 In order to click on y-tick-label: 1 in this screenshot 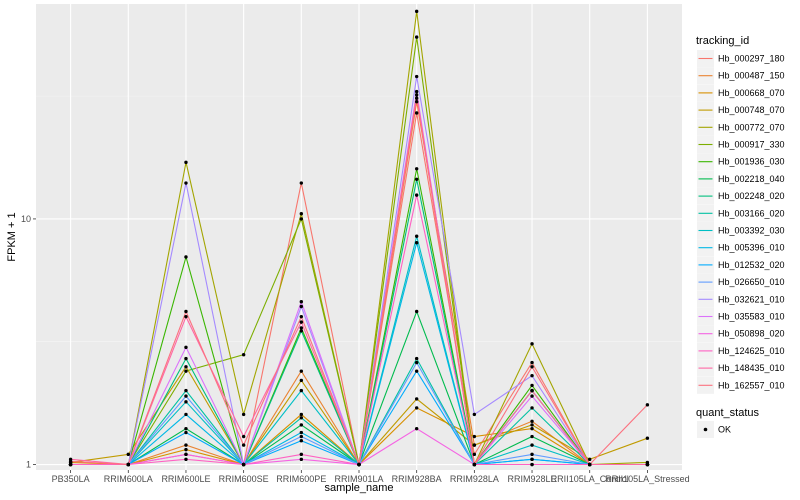, I will do `click(28, 465)`.